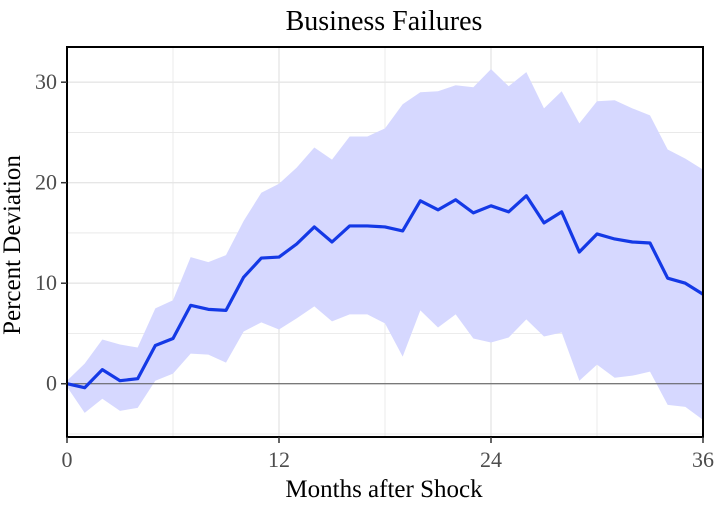 This screenshot has width=720, height=511. What do you see at coordinates (491, 459) in the screenshot?
I see `x-tick-label: 24` at bounding box center [491, 459].